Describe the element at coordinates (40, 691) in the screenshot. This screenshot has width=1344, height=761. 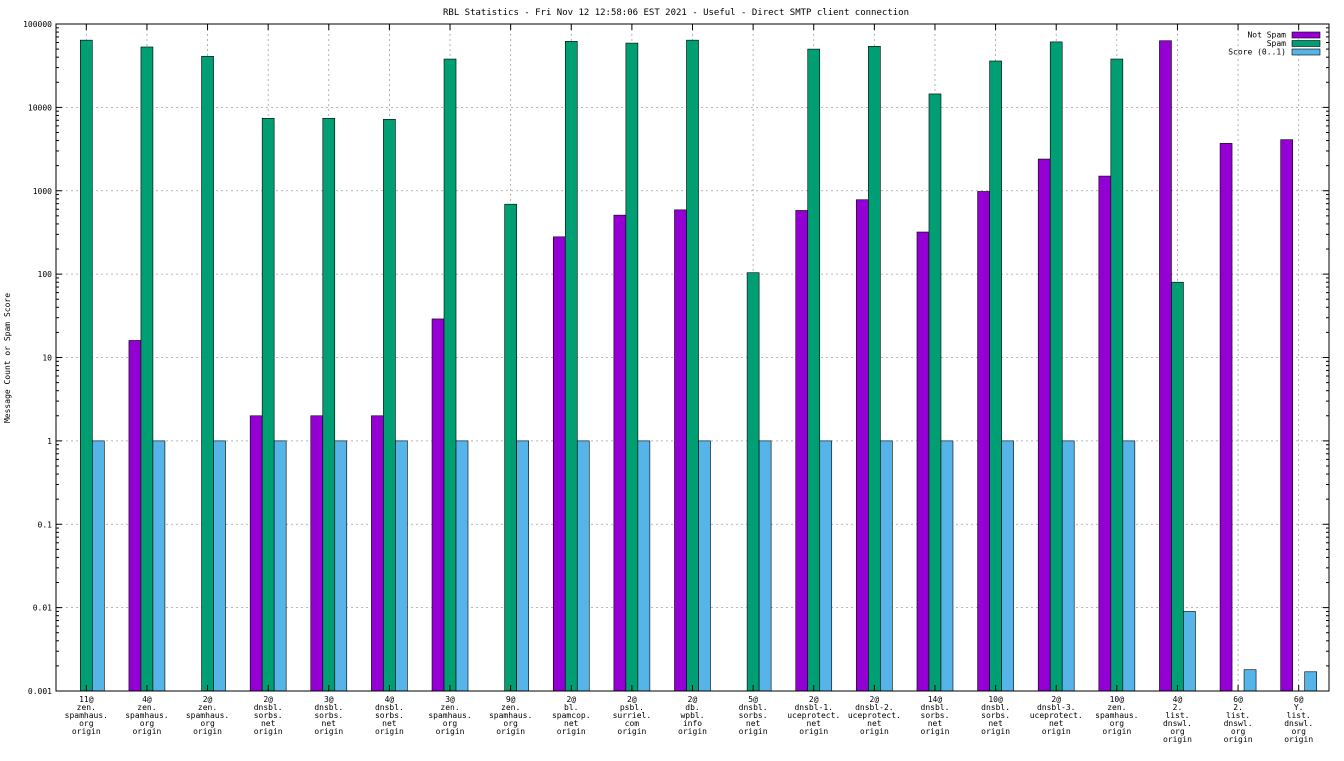
I see `y-tick-label: 0.001` at that location.